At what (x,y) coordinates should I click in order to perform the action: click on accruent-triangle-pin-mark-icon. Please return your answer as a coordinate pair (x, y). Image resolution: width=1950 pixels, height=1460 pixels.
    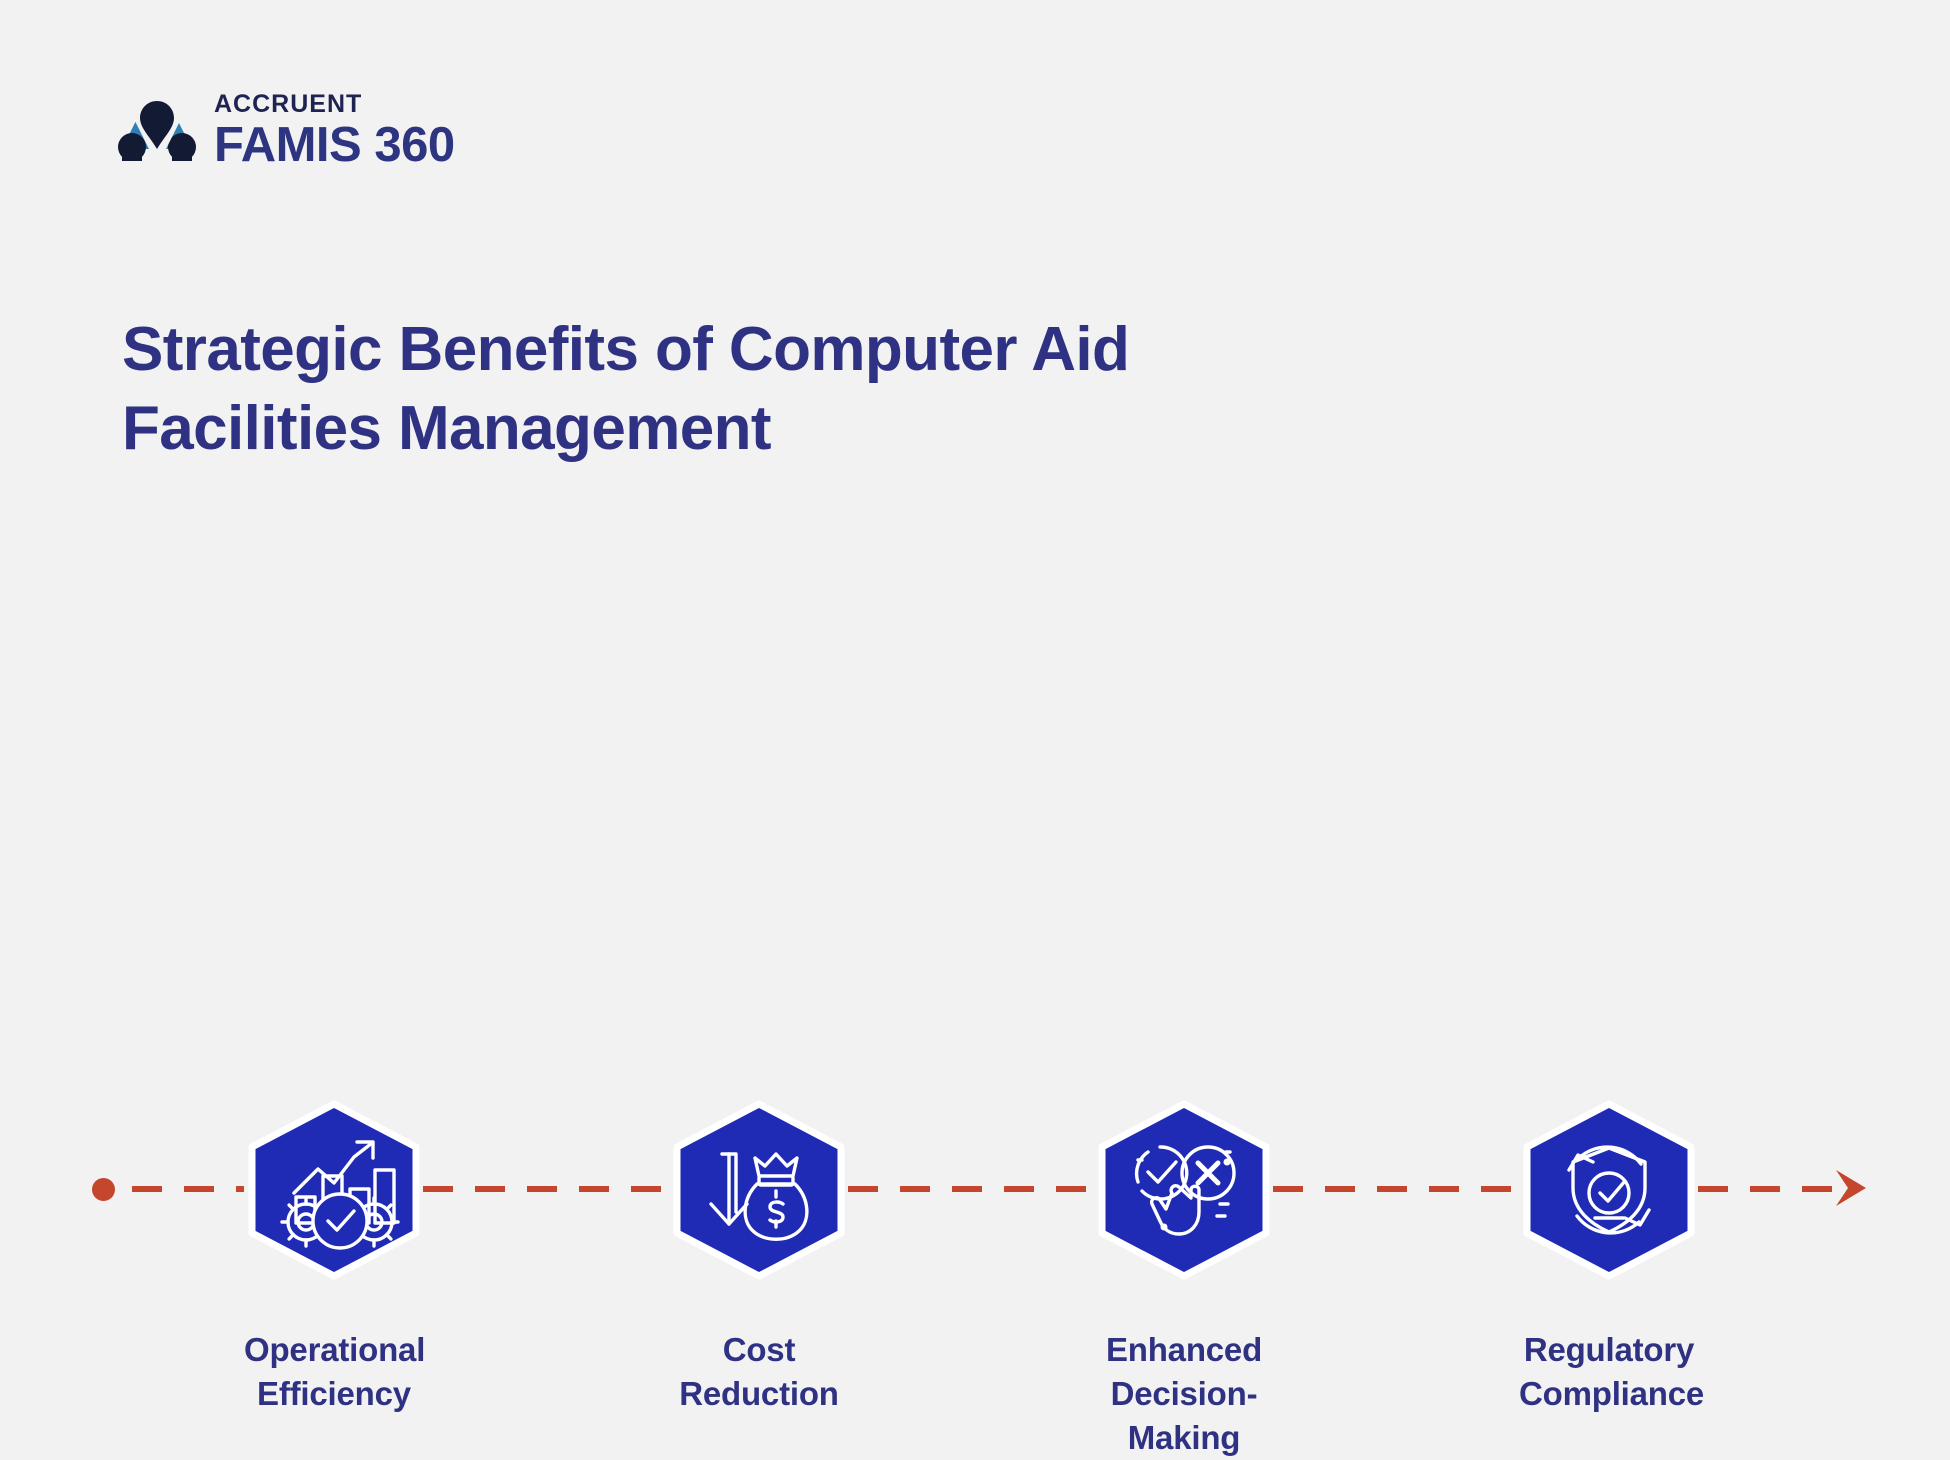
    Looking at the image, I should click on (157, 131).